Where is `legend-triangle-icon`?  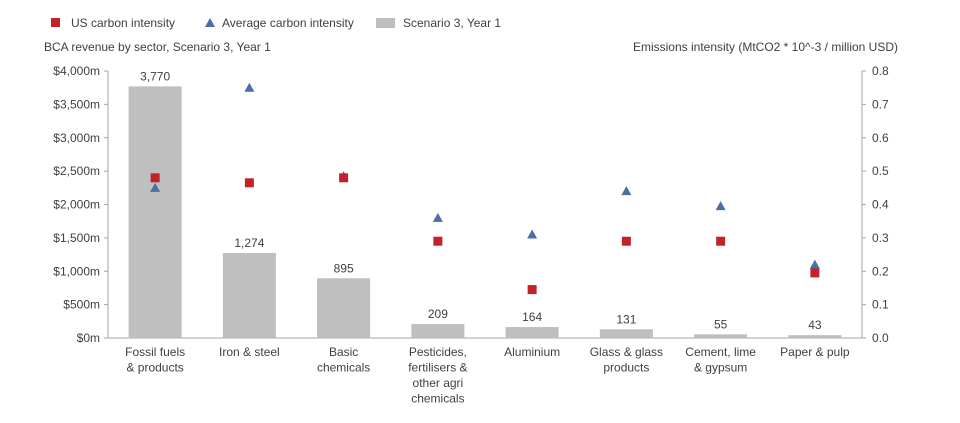
legend-triangle-icon is located at coordinates (210, 22).